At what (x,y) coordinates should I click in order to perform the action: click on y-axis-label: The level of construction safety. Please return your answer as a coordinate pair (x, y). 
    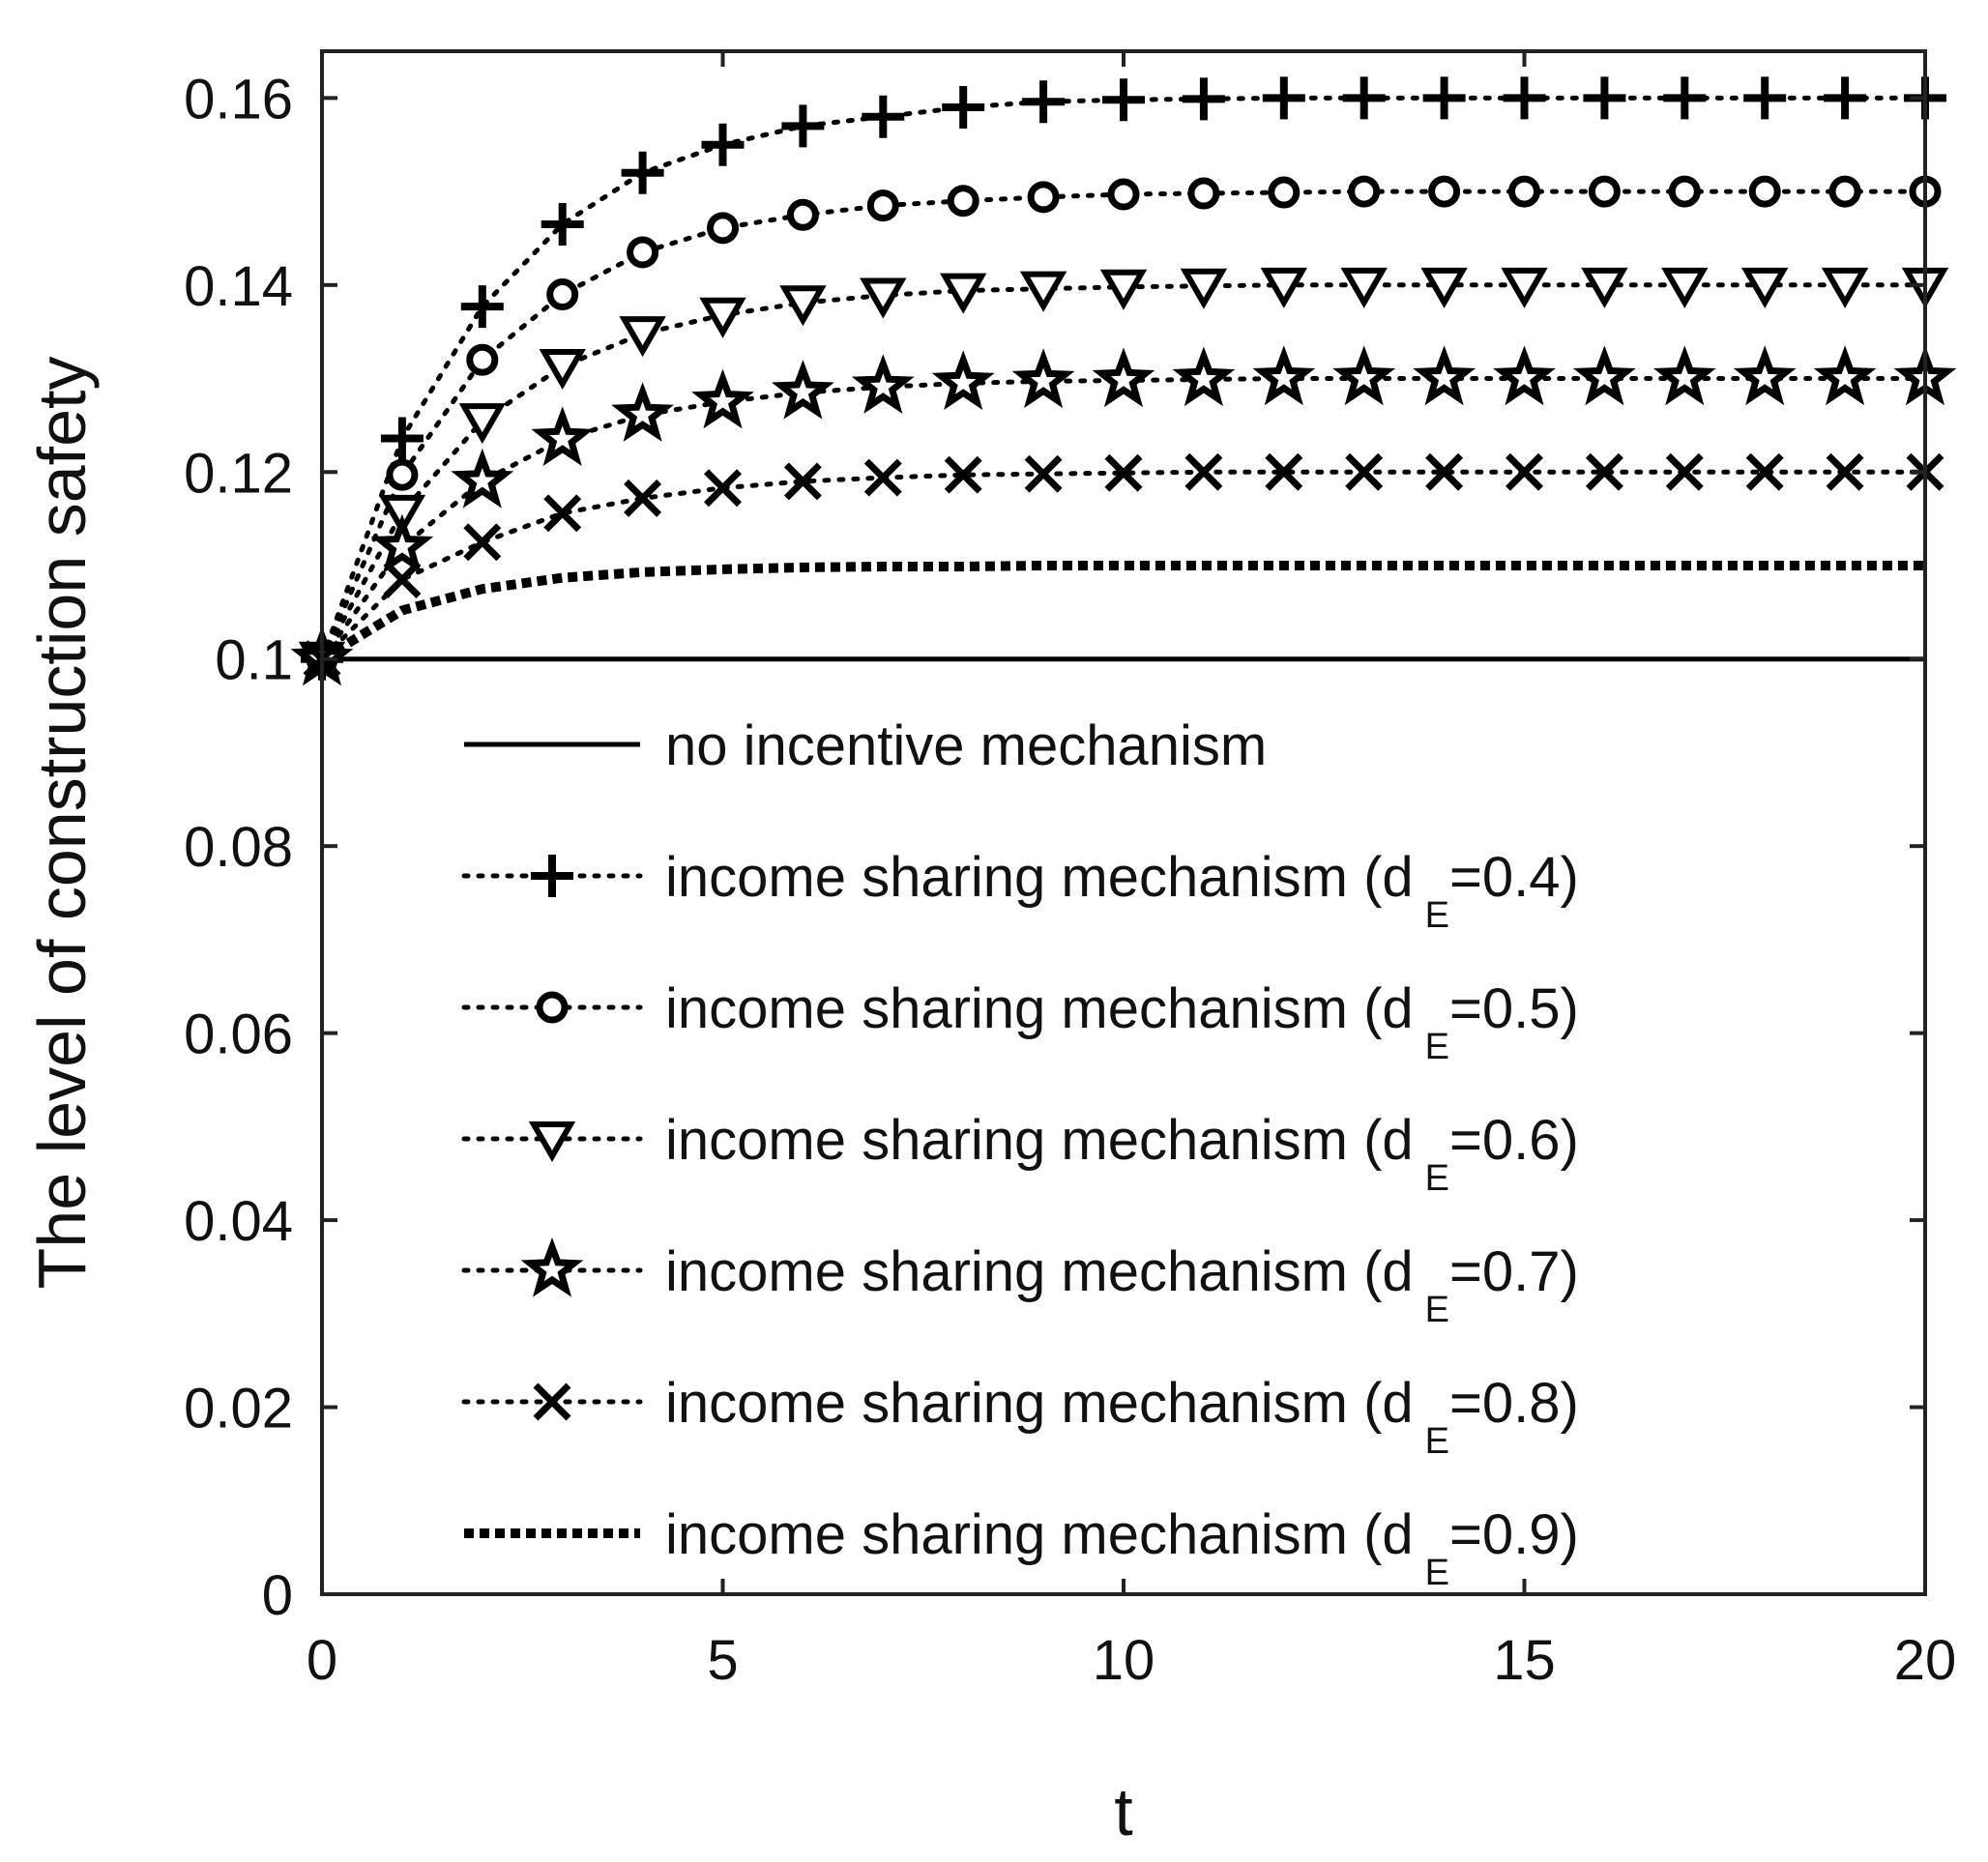
    Looking at the image, I should click on (62, 823).